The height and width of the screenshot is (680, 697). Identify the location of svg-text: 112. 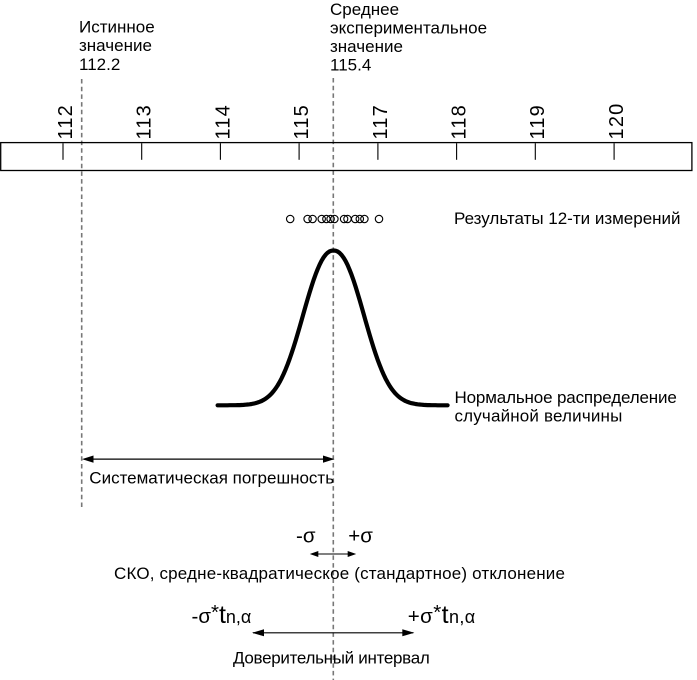
(66, 122).